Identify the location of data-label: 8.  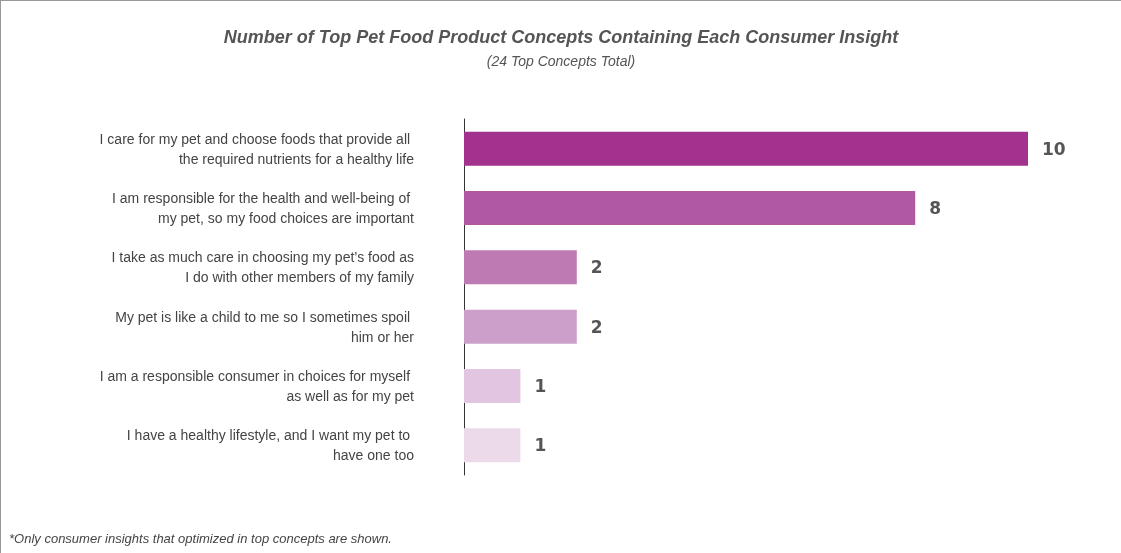
(935, 208).